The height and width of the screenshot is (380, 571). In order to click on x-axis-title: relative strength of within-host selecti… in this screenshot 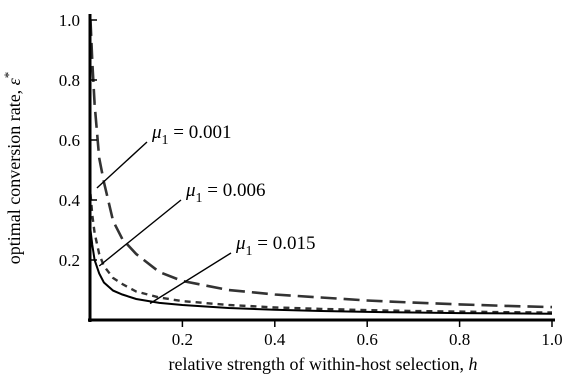, I will do `click(323, 364)`.